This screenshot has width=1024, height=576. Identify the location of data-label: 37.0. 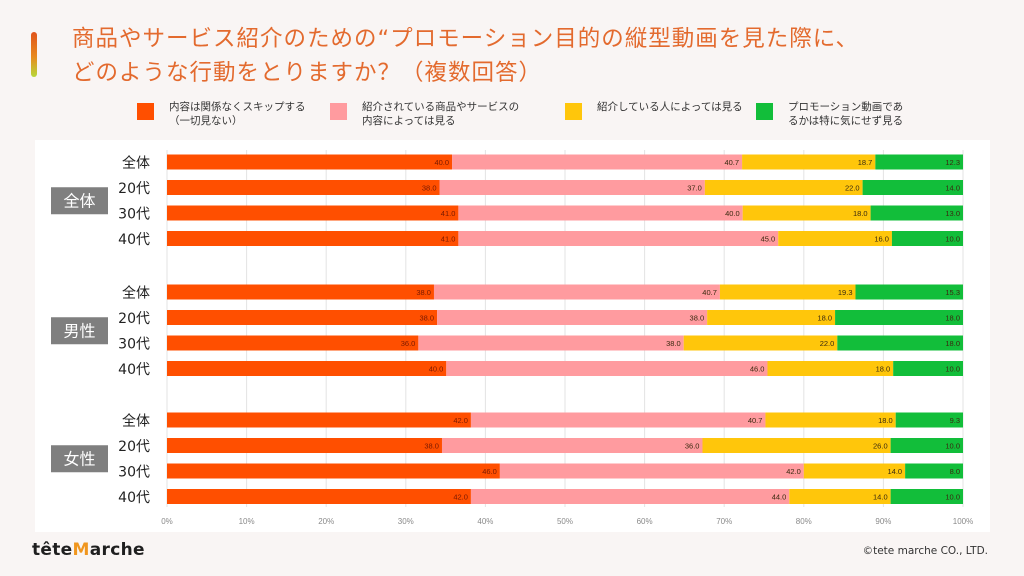
(694, 188).